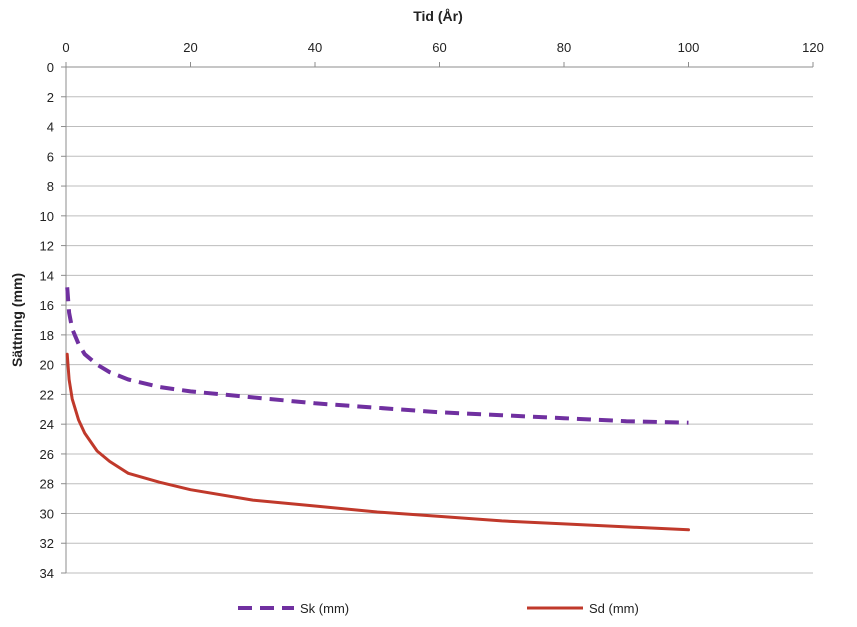 This screenshot has width=857, height=627. Describe the element at coordinates (438, 16) in the screenshot. I see `x-axis-title: Tid (År)` at that location.